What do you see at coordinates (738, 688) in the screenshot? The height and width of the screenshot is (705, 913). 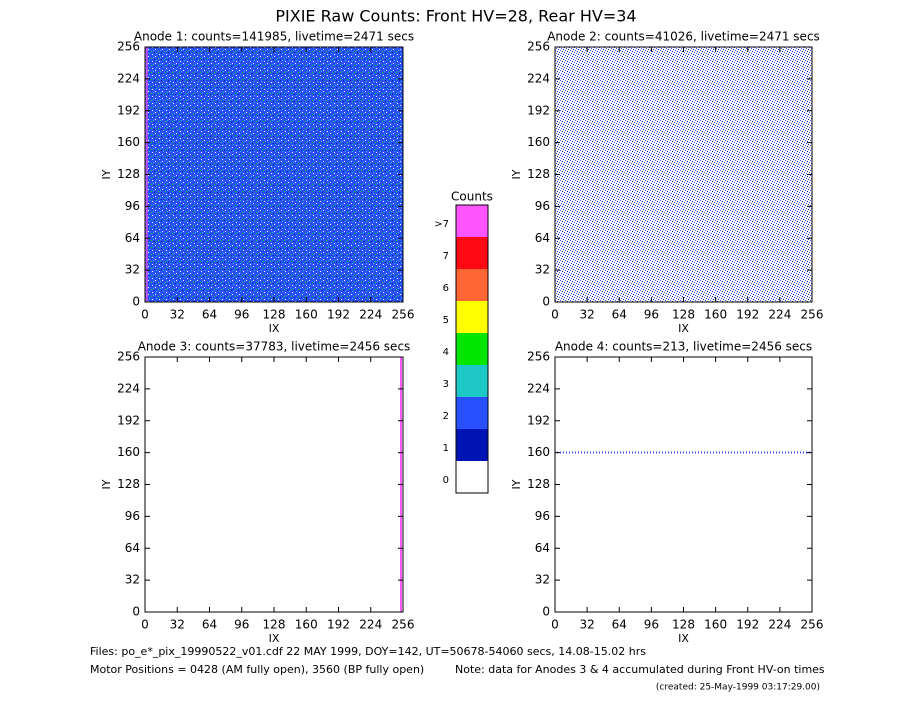 I see `footer-created: (created: 25-May-1999 03:17:29.00)` at bounding box center [738, 688].